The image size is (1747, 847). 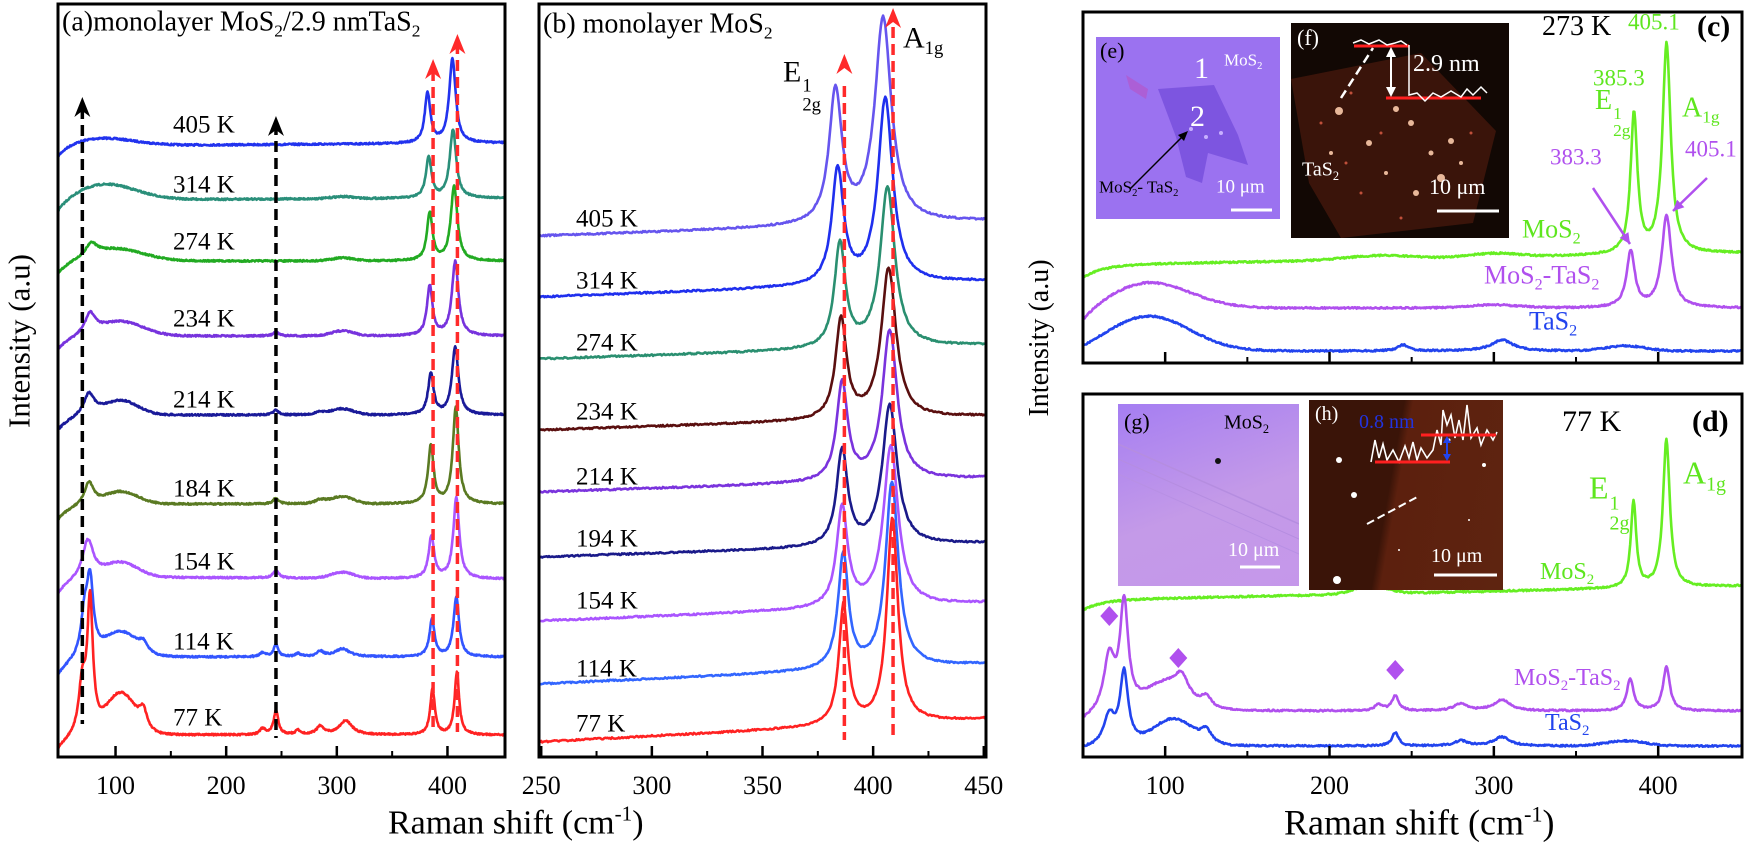 I want to click on inset-h-scale-label: 10 μm, so click(x=1457, y=556).